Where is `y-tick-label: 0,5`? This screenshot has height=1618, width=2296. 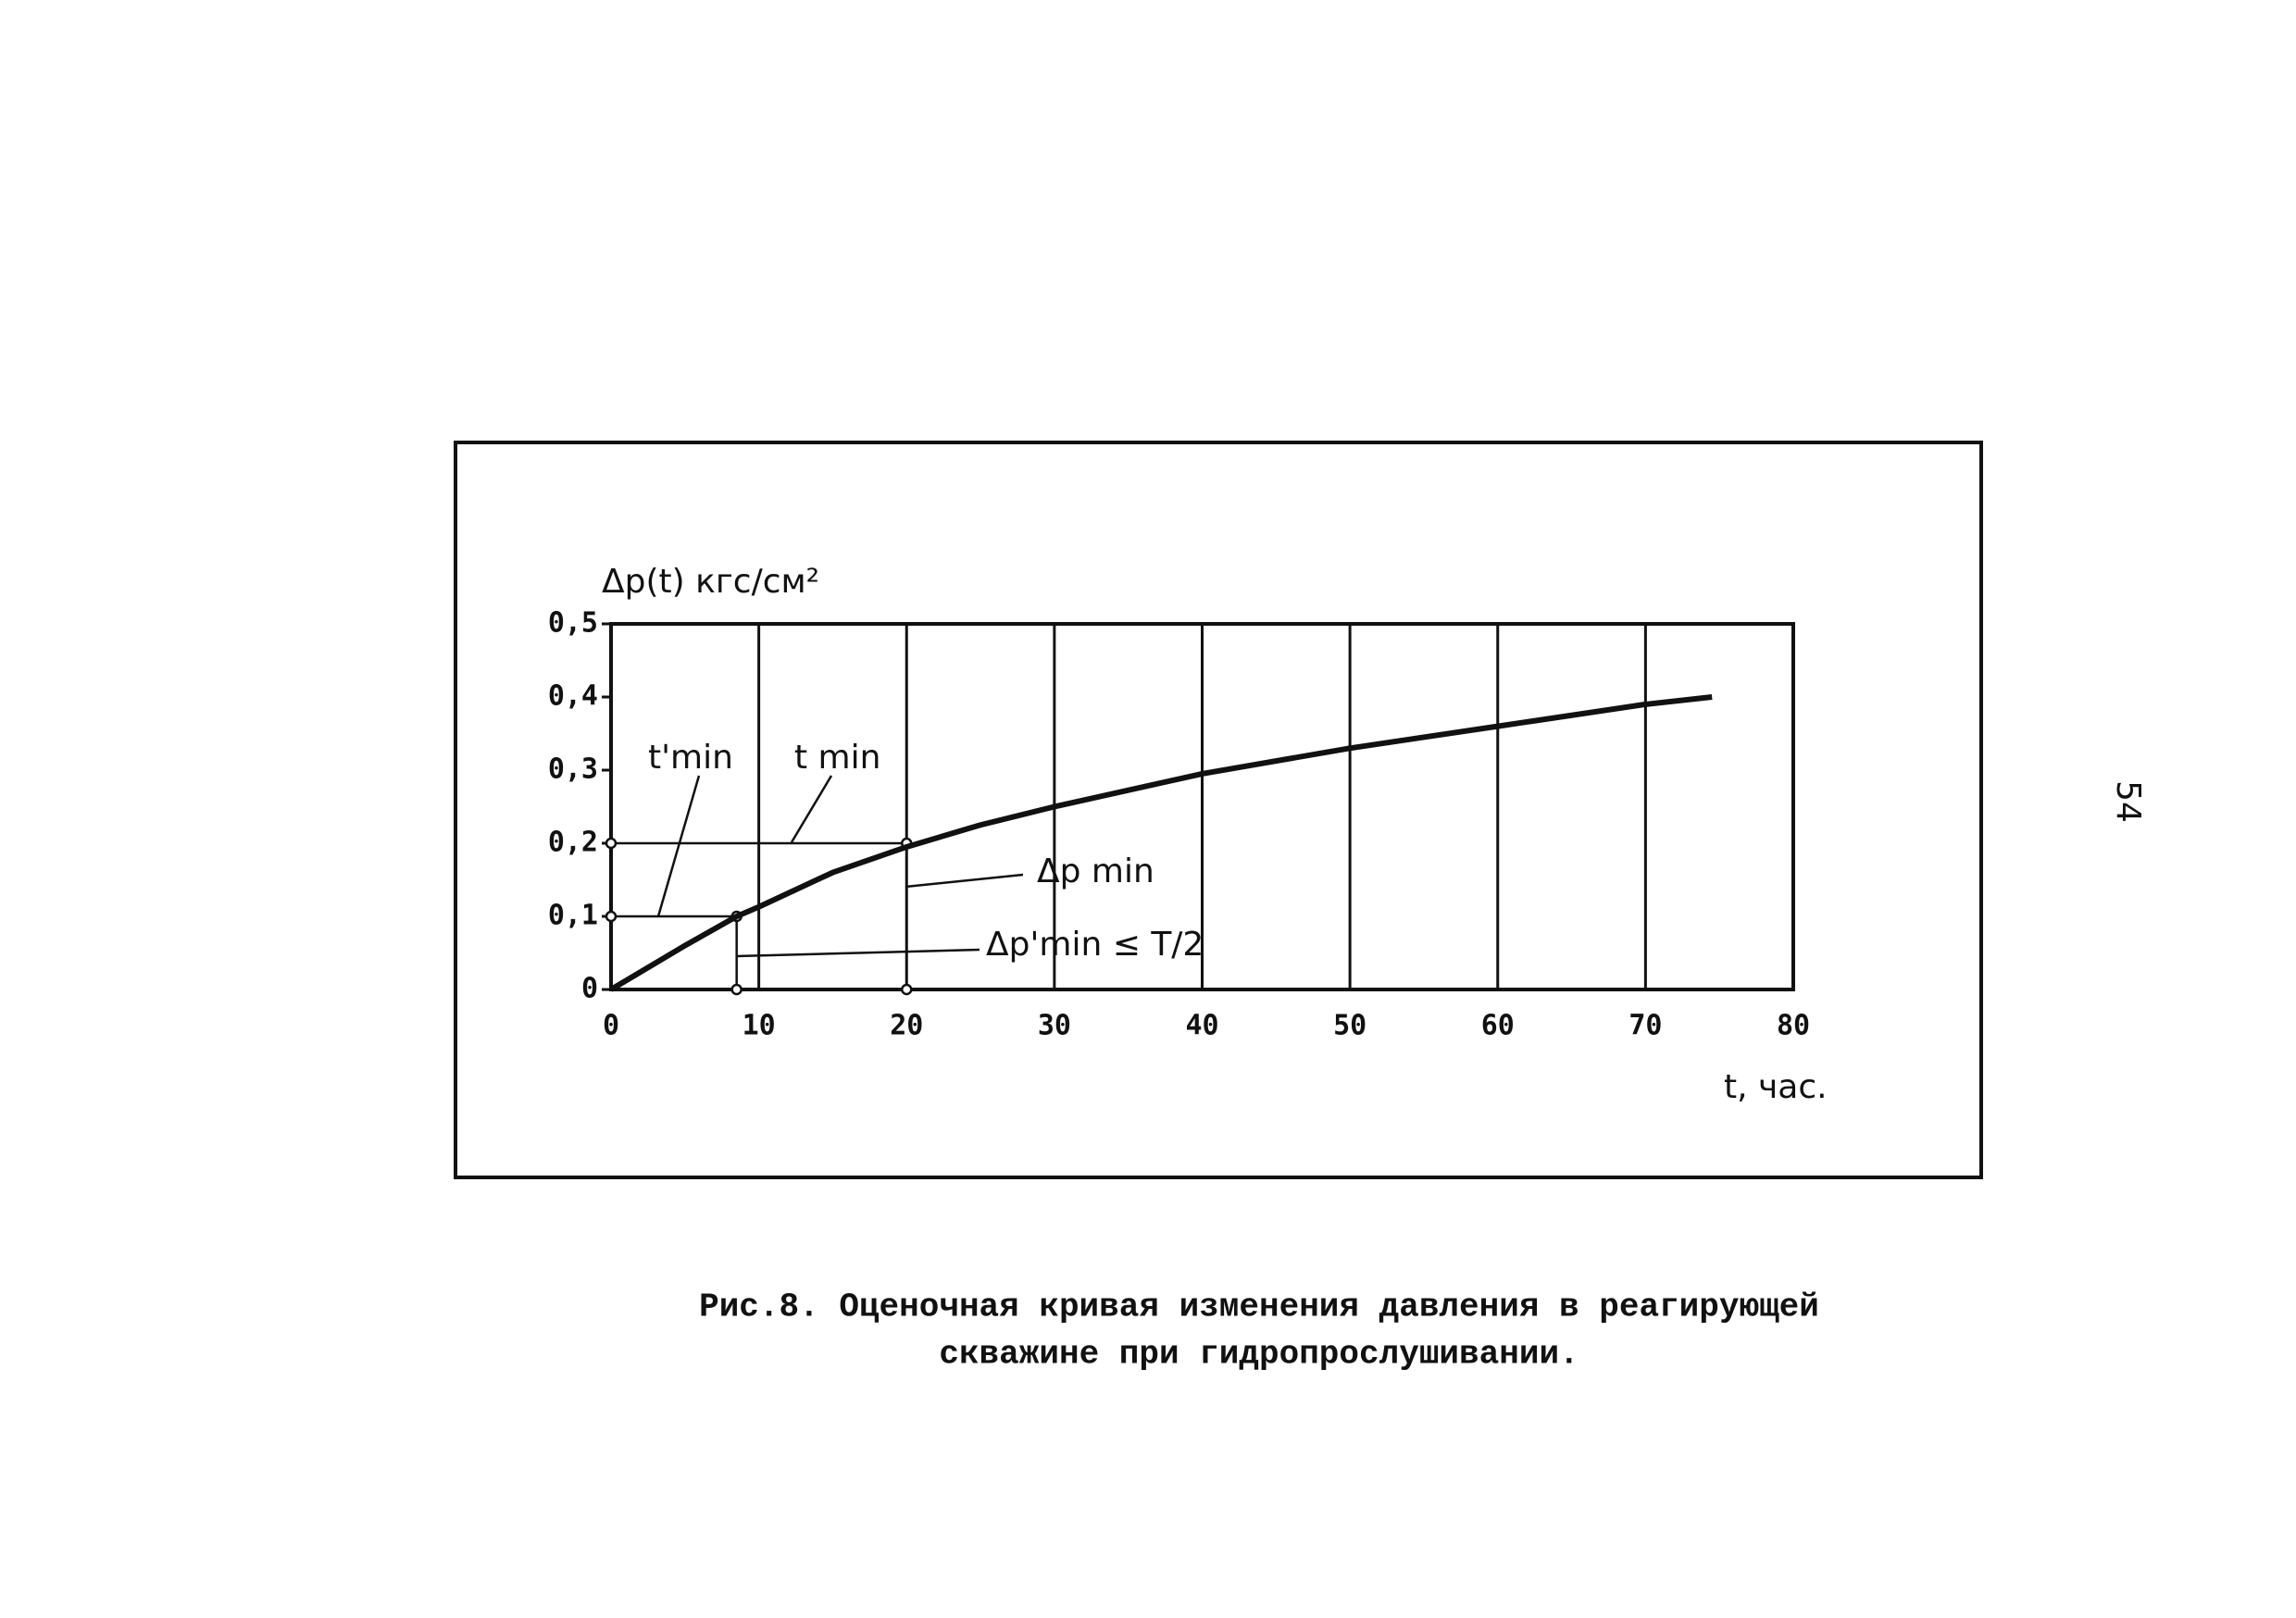
y-tick-label: 0,5 is located at coordinates (573, 623).